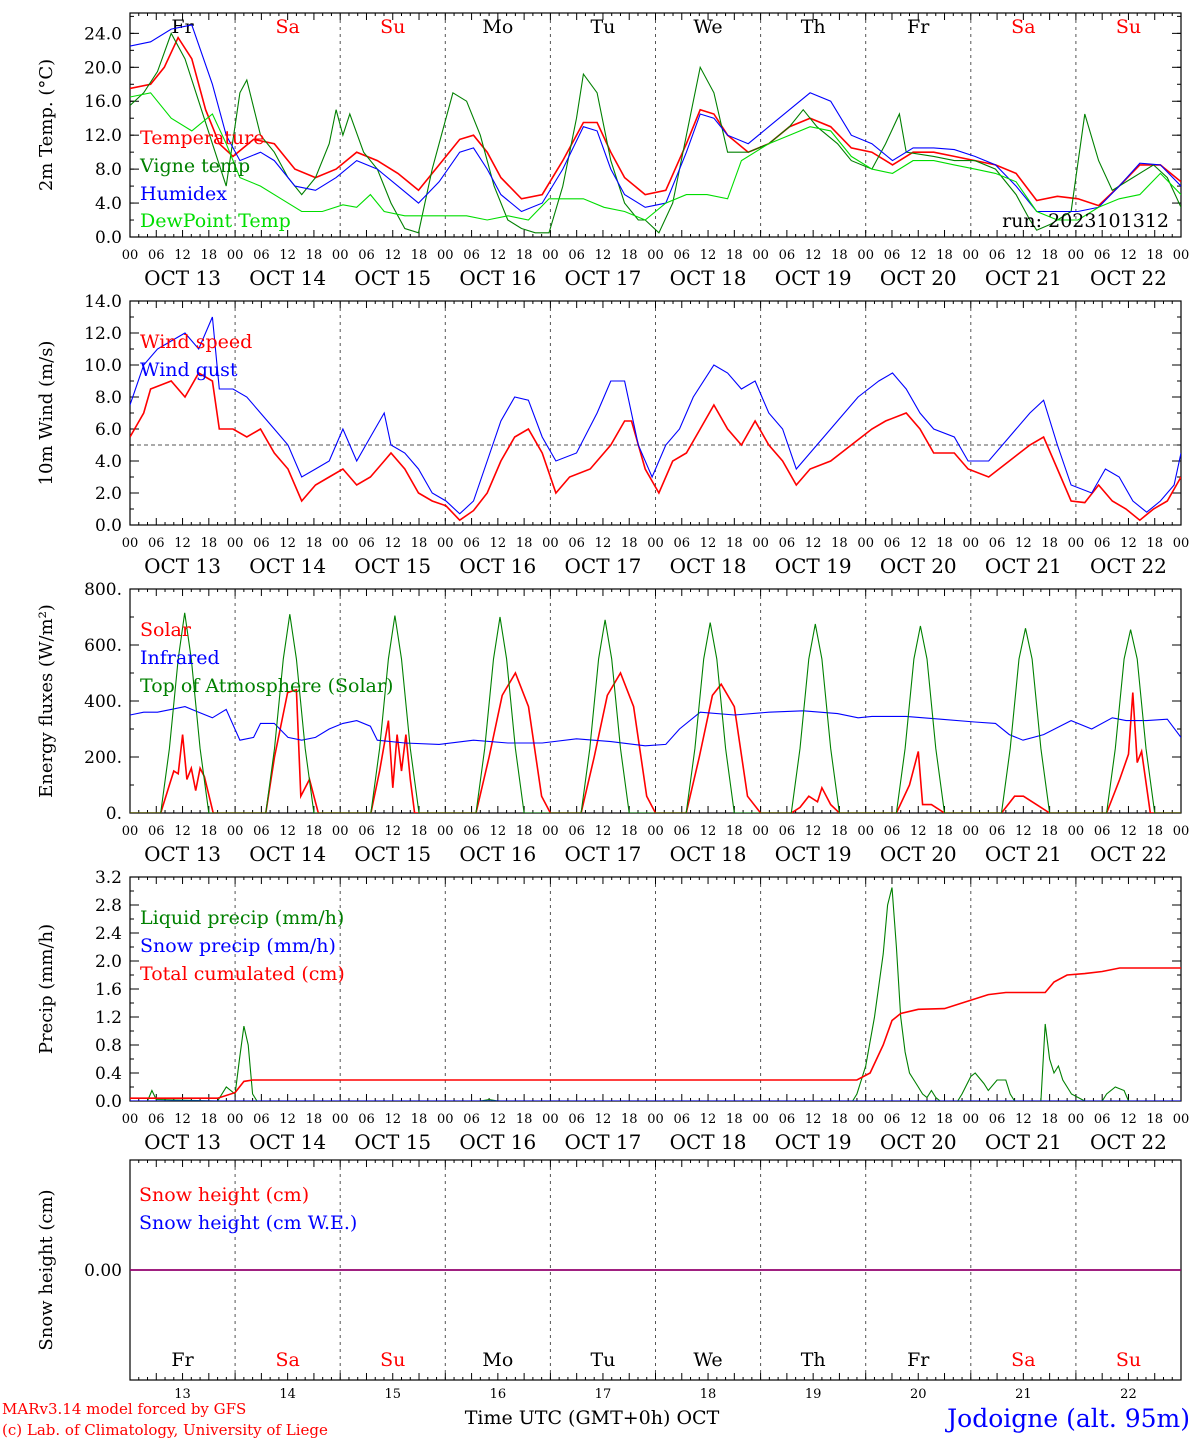  What do you see at coordinates (918, 27) in the screenshot?
I see `day-of-week-label: Fr` at bounding box center [918, 27].